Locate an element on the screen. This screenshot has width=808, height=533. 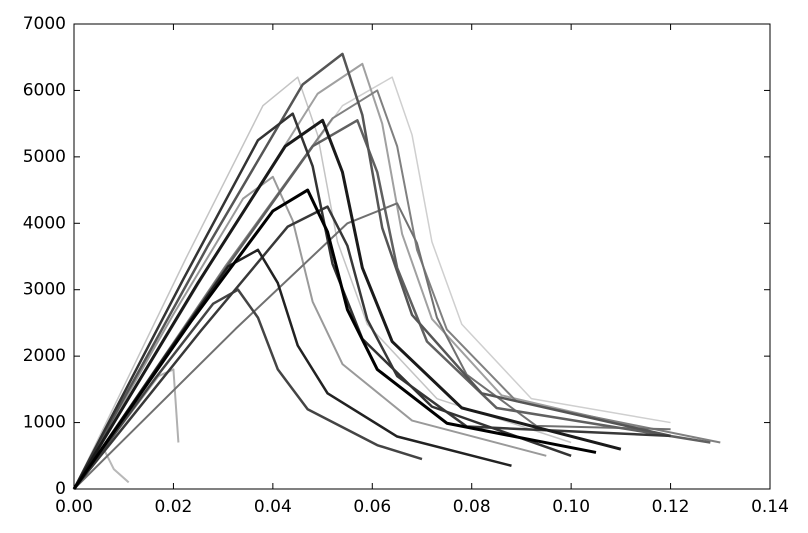
y-tick-label: 1000 is located at coordinates (44, 423).